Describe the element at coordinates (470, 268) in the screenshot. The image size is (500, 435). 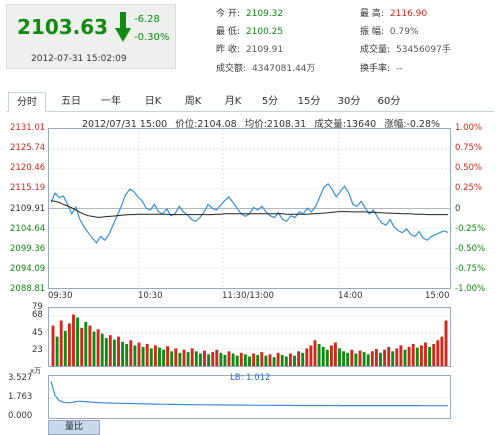
I see `pct-tick: -0.75%` at that location.